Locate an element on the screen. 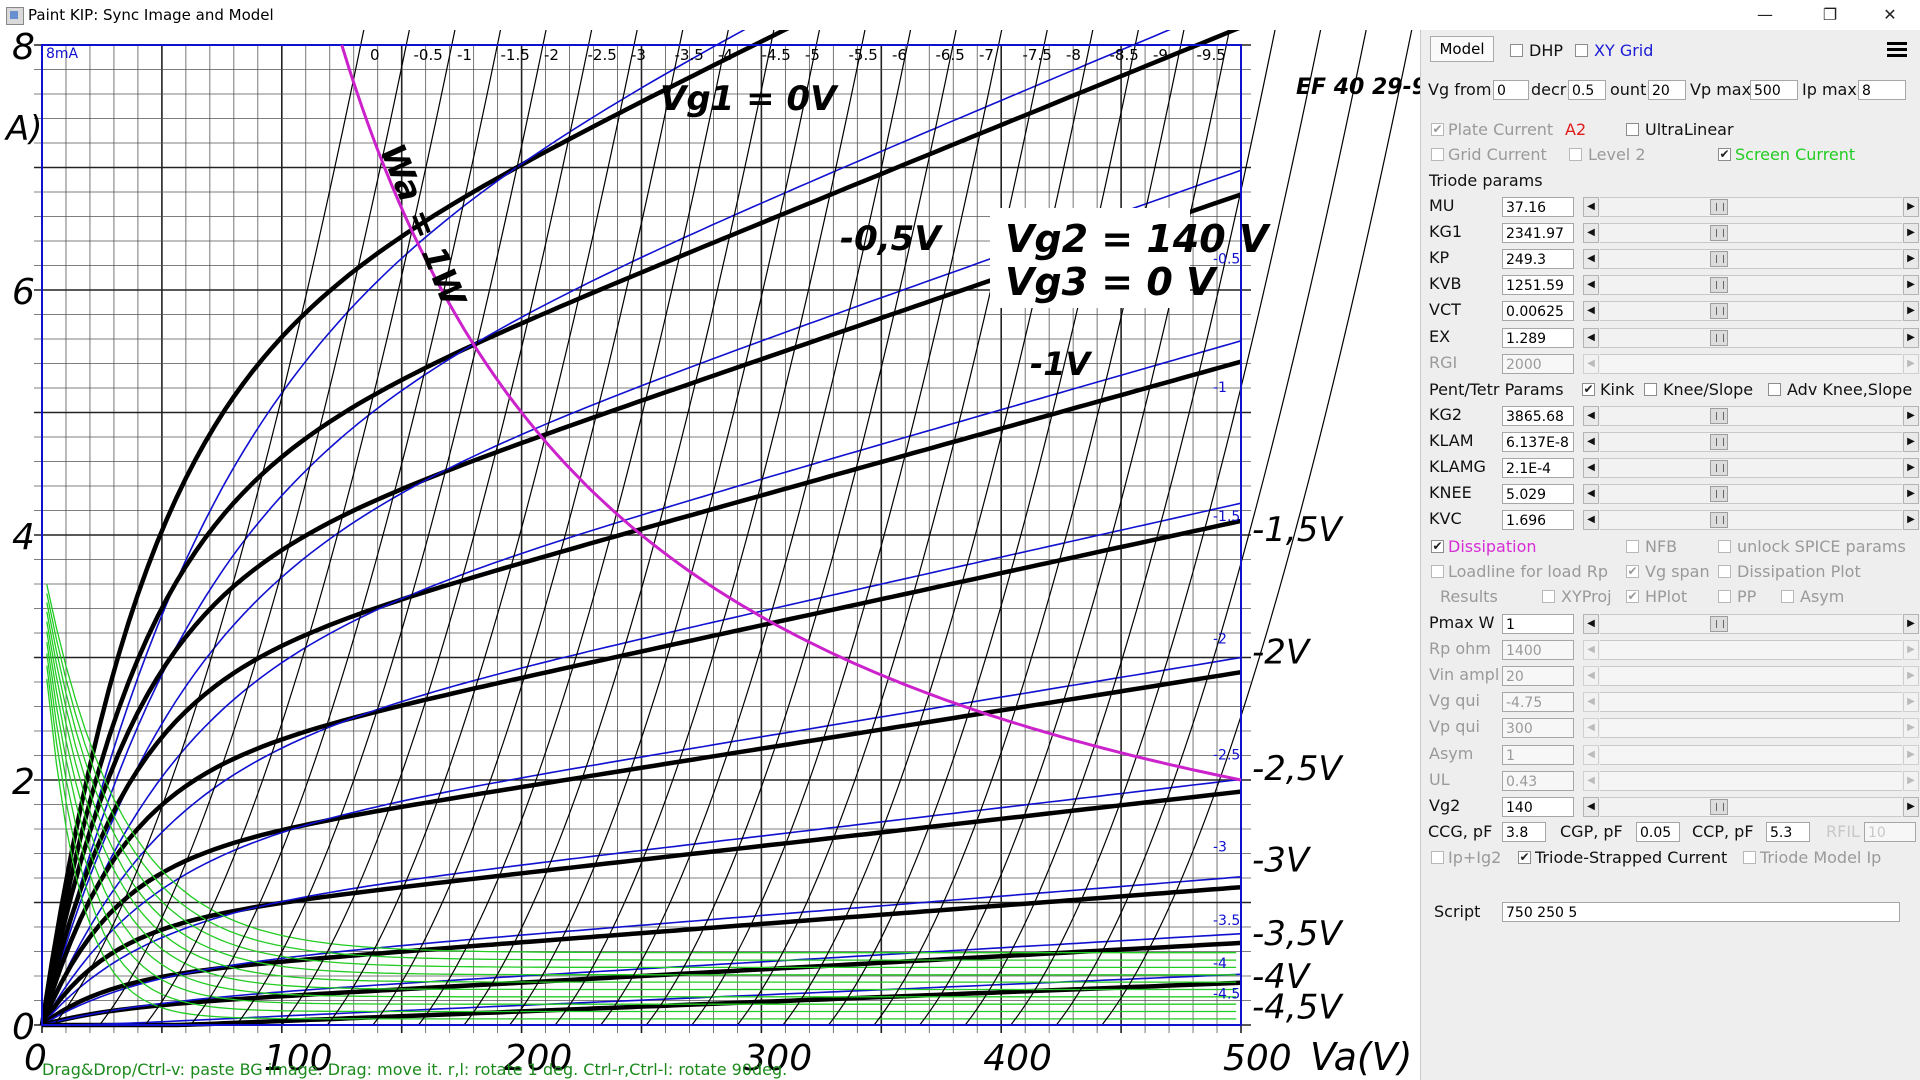 The image size is (1920, 1080). script-field: 750 250 5 is located at coordinates (1701, 912).